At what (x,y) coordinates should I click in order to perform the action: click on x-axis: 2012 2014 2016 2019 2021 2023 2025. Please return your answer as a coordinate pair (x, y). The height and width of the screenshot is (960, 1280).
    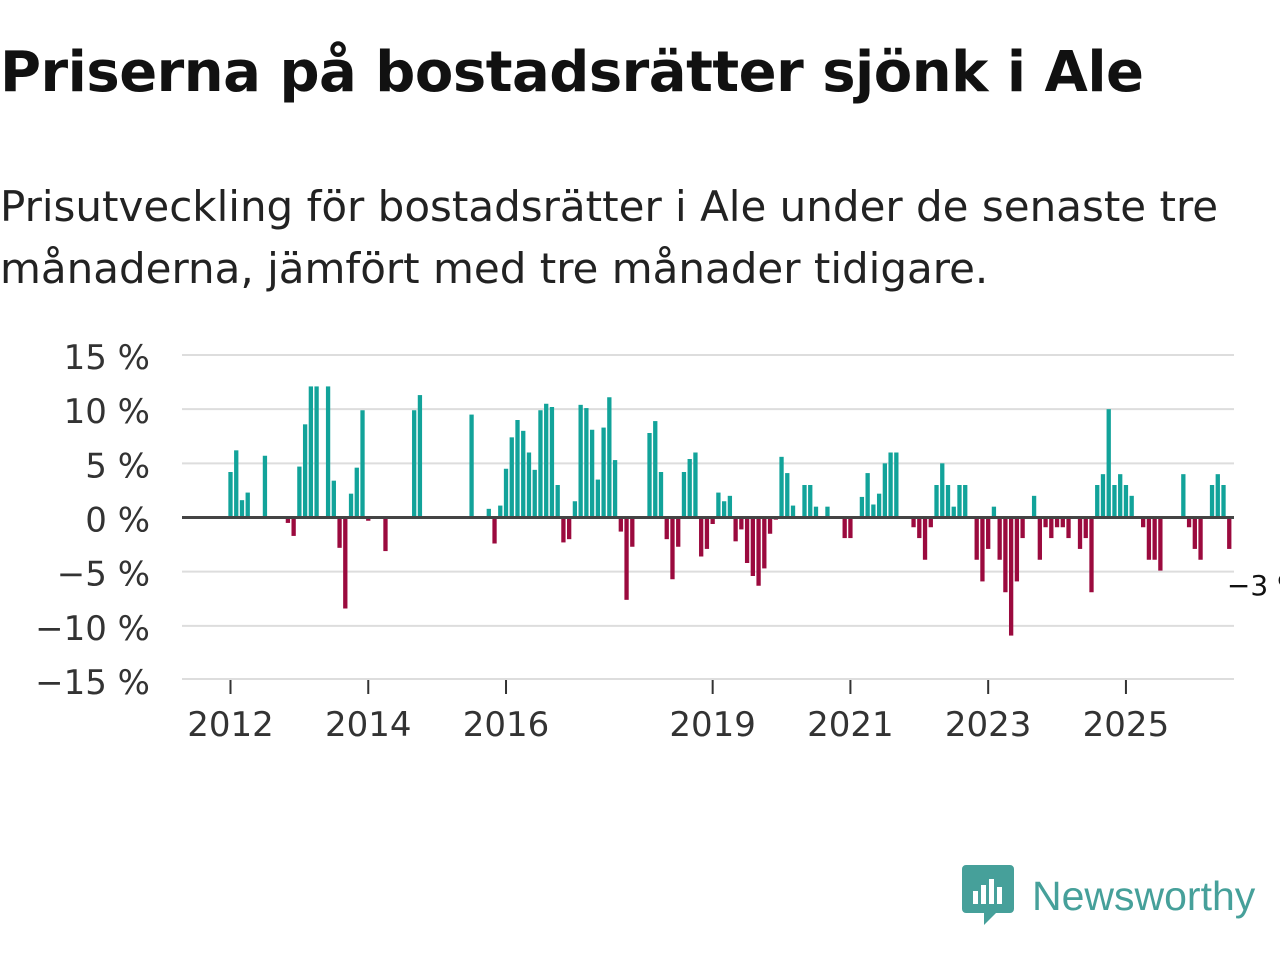
    Looking at the image, I should click on (678, 712).